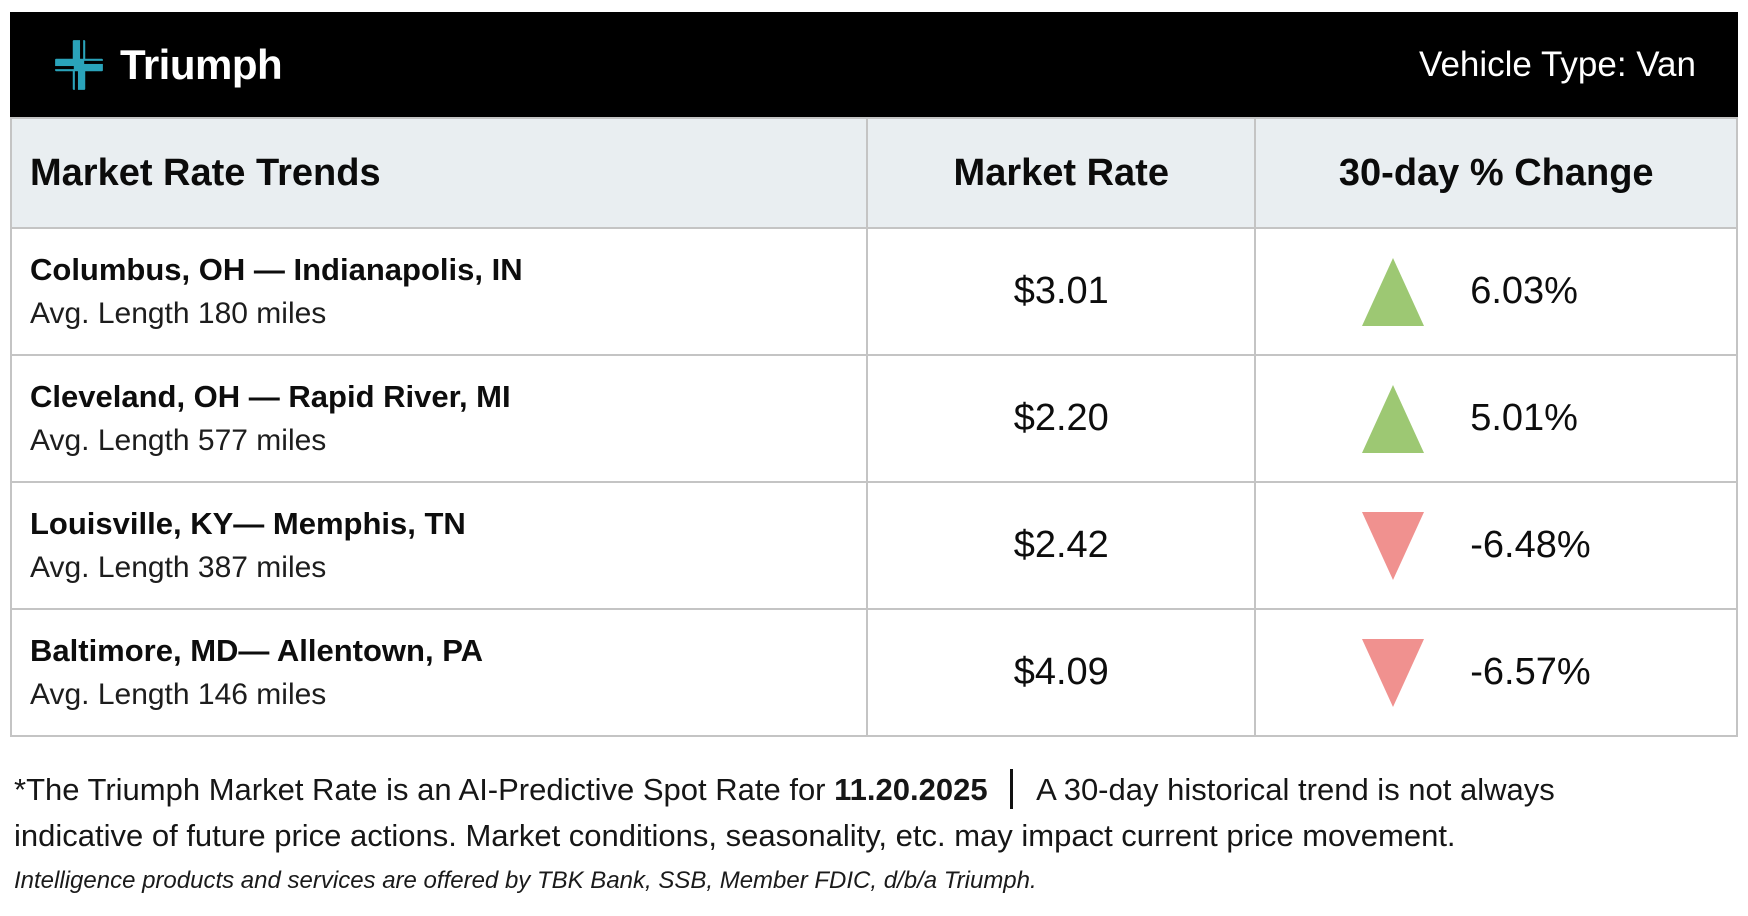 The image size is (1748, 916). What do you see at coordinates (178, 440) in the screenshot?
I see `avg-length: Avg. Length 577 miles` at bounding box center [178, 440].